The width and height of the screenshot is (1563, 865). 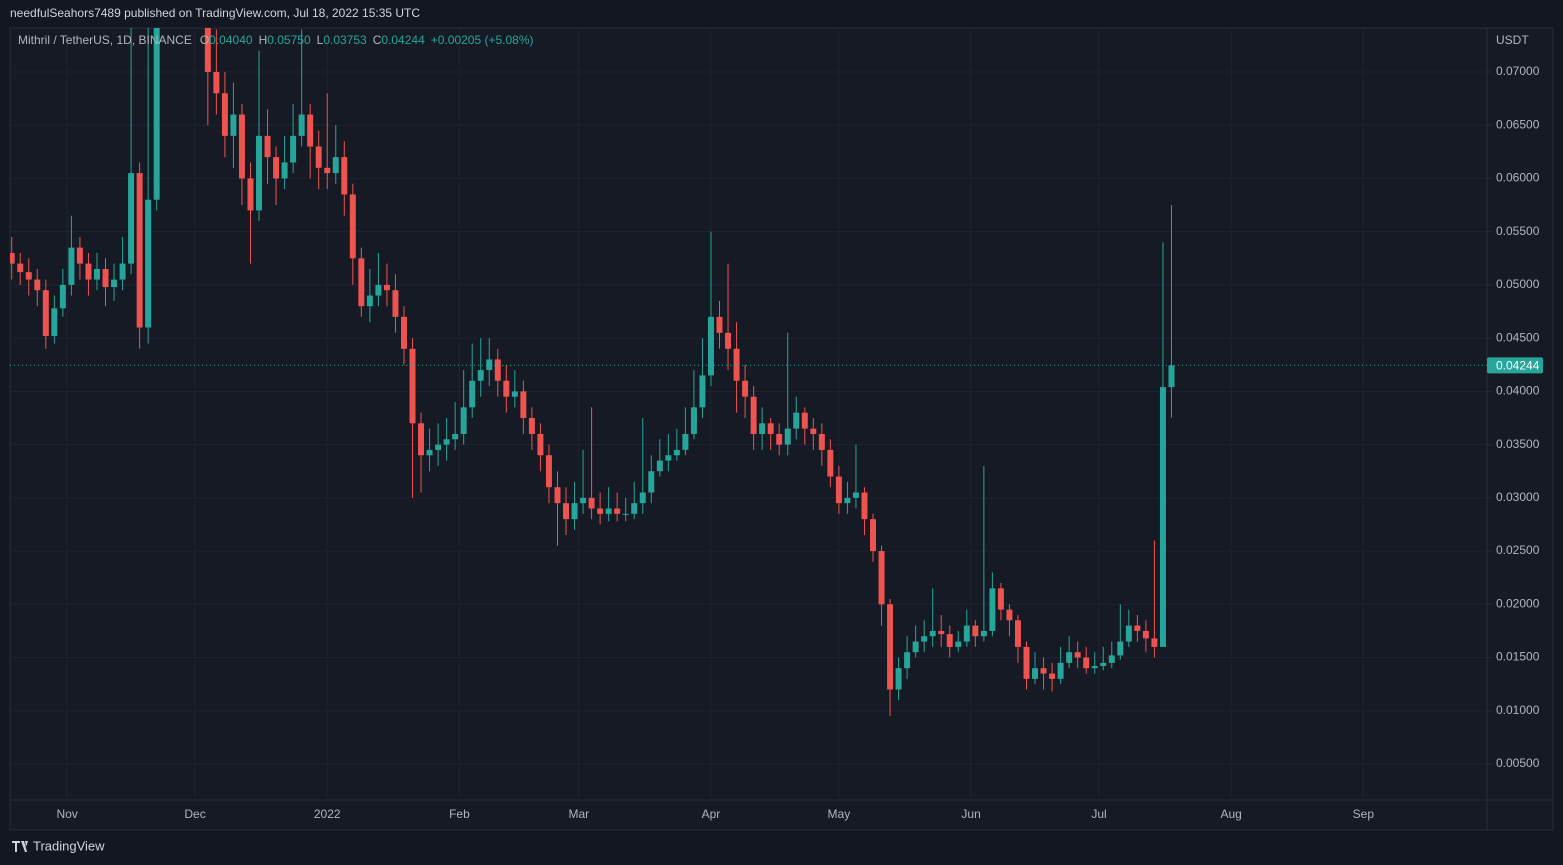 What do you see at coordinates (1518, 178) in the screenshot?
I see `y-tick-label: 0.06000` at bounding box center [1518, 178].